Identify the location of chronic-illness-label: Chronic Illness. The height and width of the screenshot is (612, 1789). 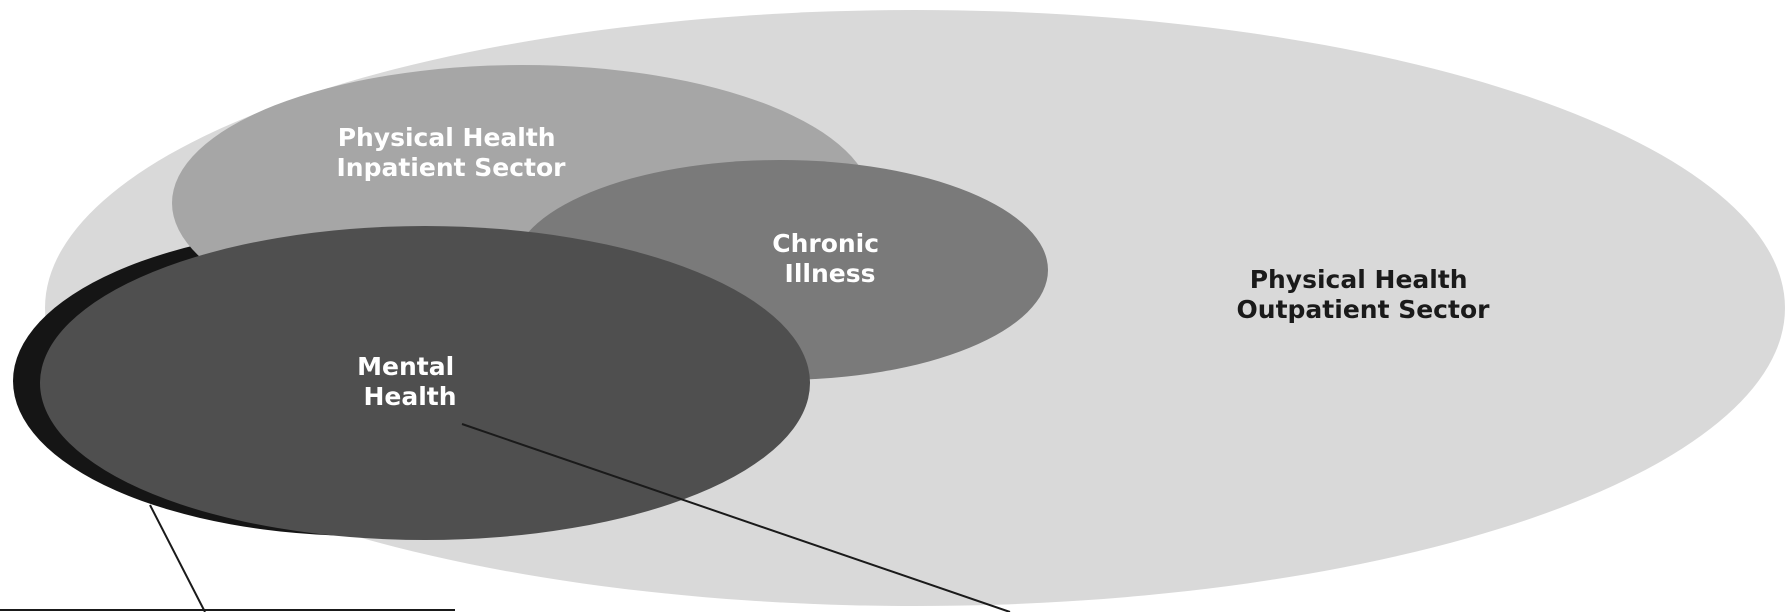
(830, 258).